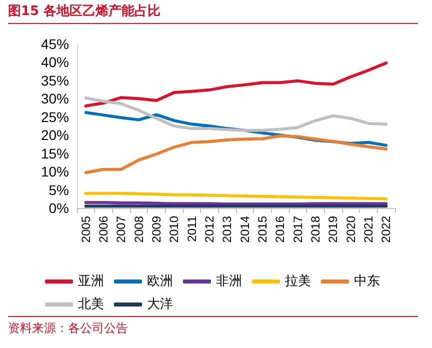 The height and width of the screenshot is (348, 432). Describe the element at coordinates (369, 229) in the screenshot. I see `x-tick-label: 2021` at that location.